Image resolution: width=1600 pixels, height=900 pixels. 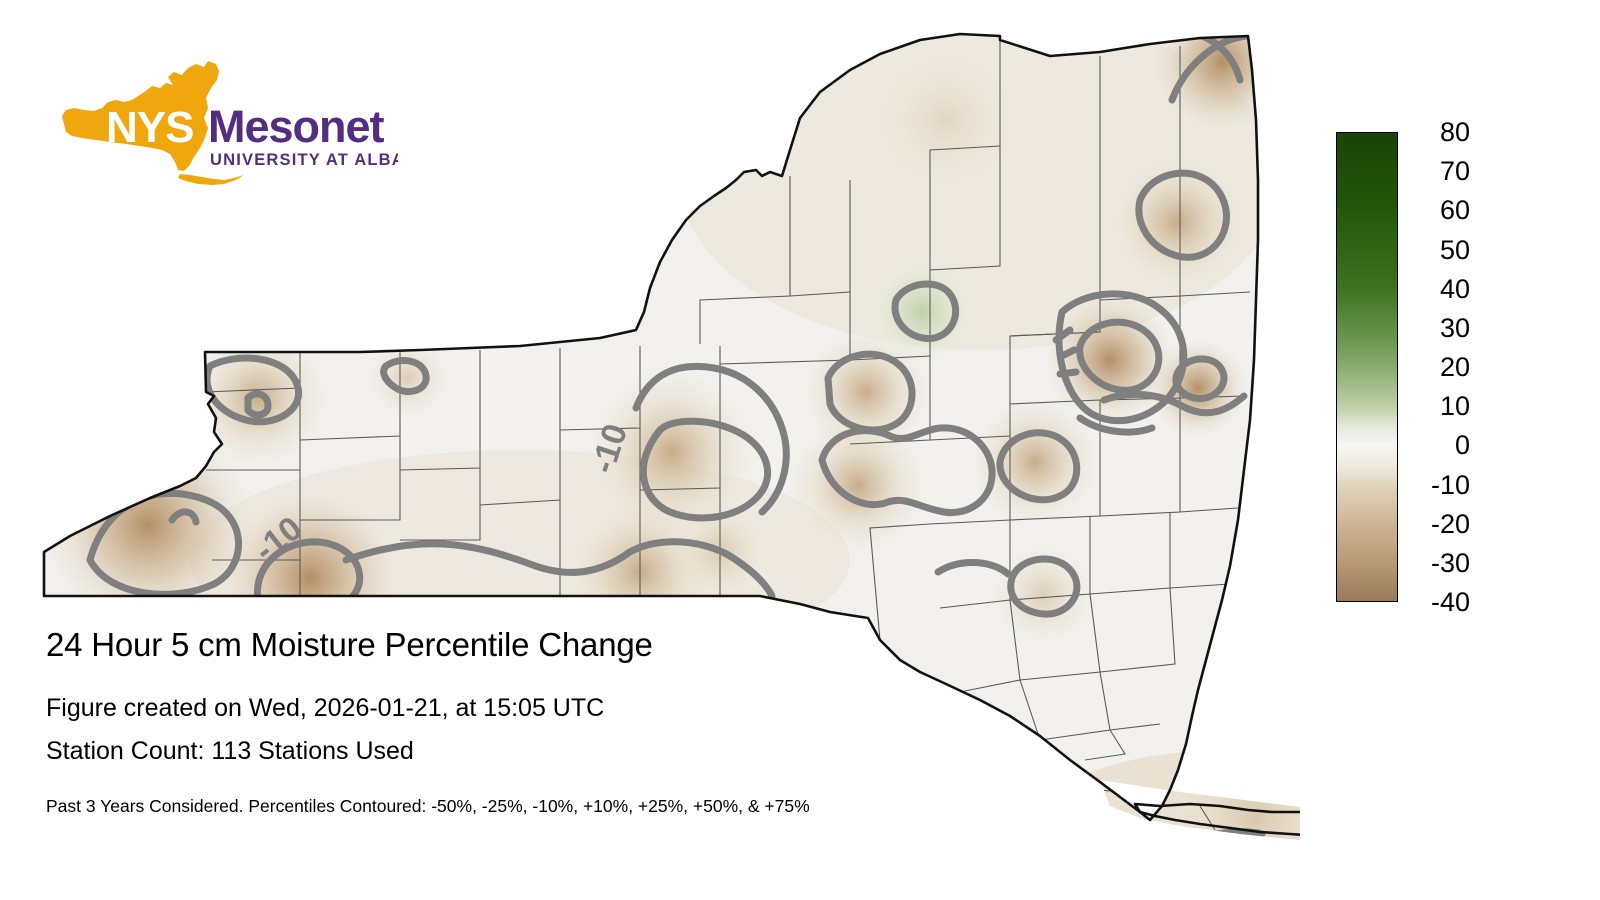 I want to click on colorbar-tick-10: 10, so click(x=1454, y=406).